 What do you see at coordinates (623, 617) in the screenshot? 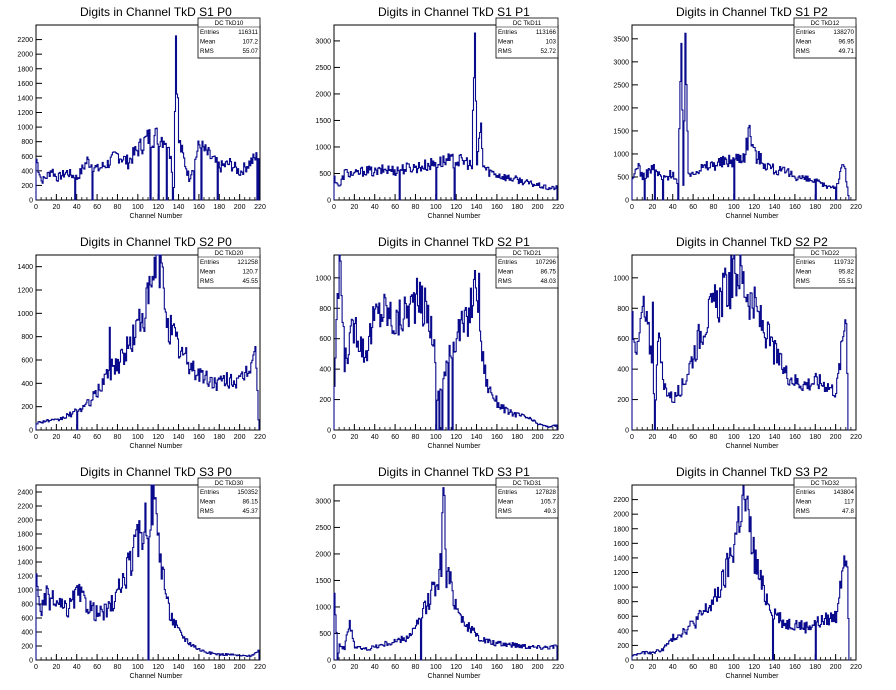
I see `y-tick-label: 600` at bounding box center [623, 617].